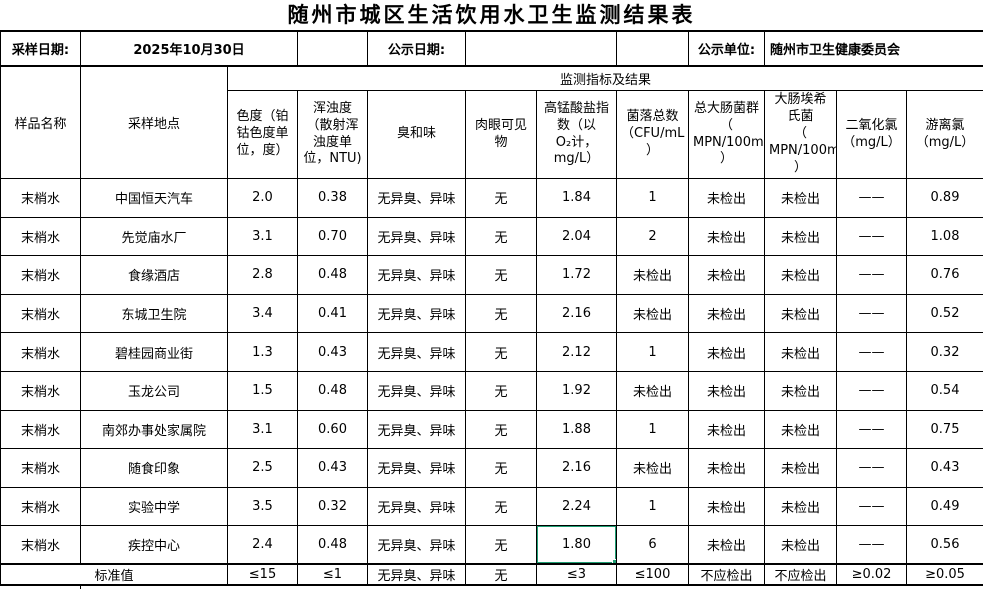 This screenshot has width=983, height=597. I want to click on cell: 2.04, so click(576, 236).